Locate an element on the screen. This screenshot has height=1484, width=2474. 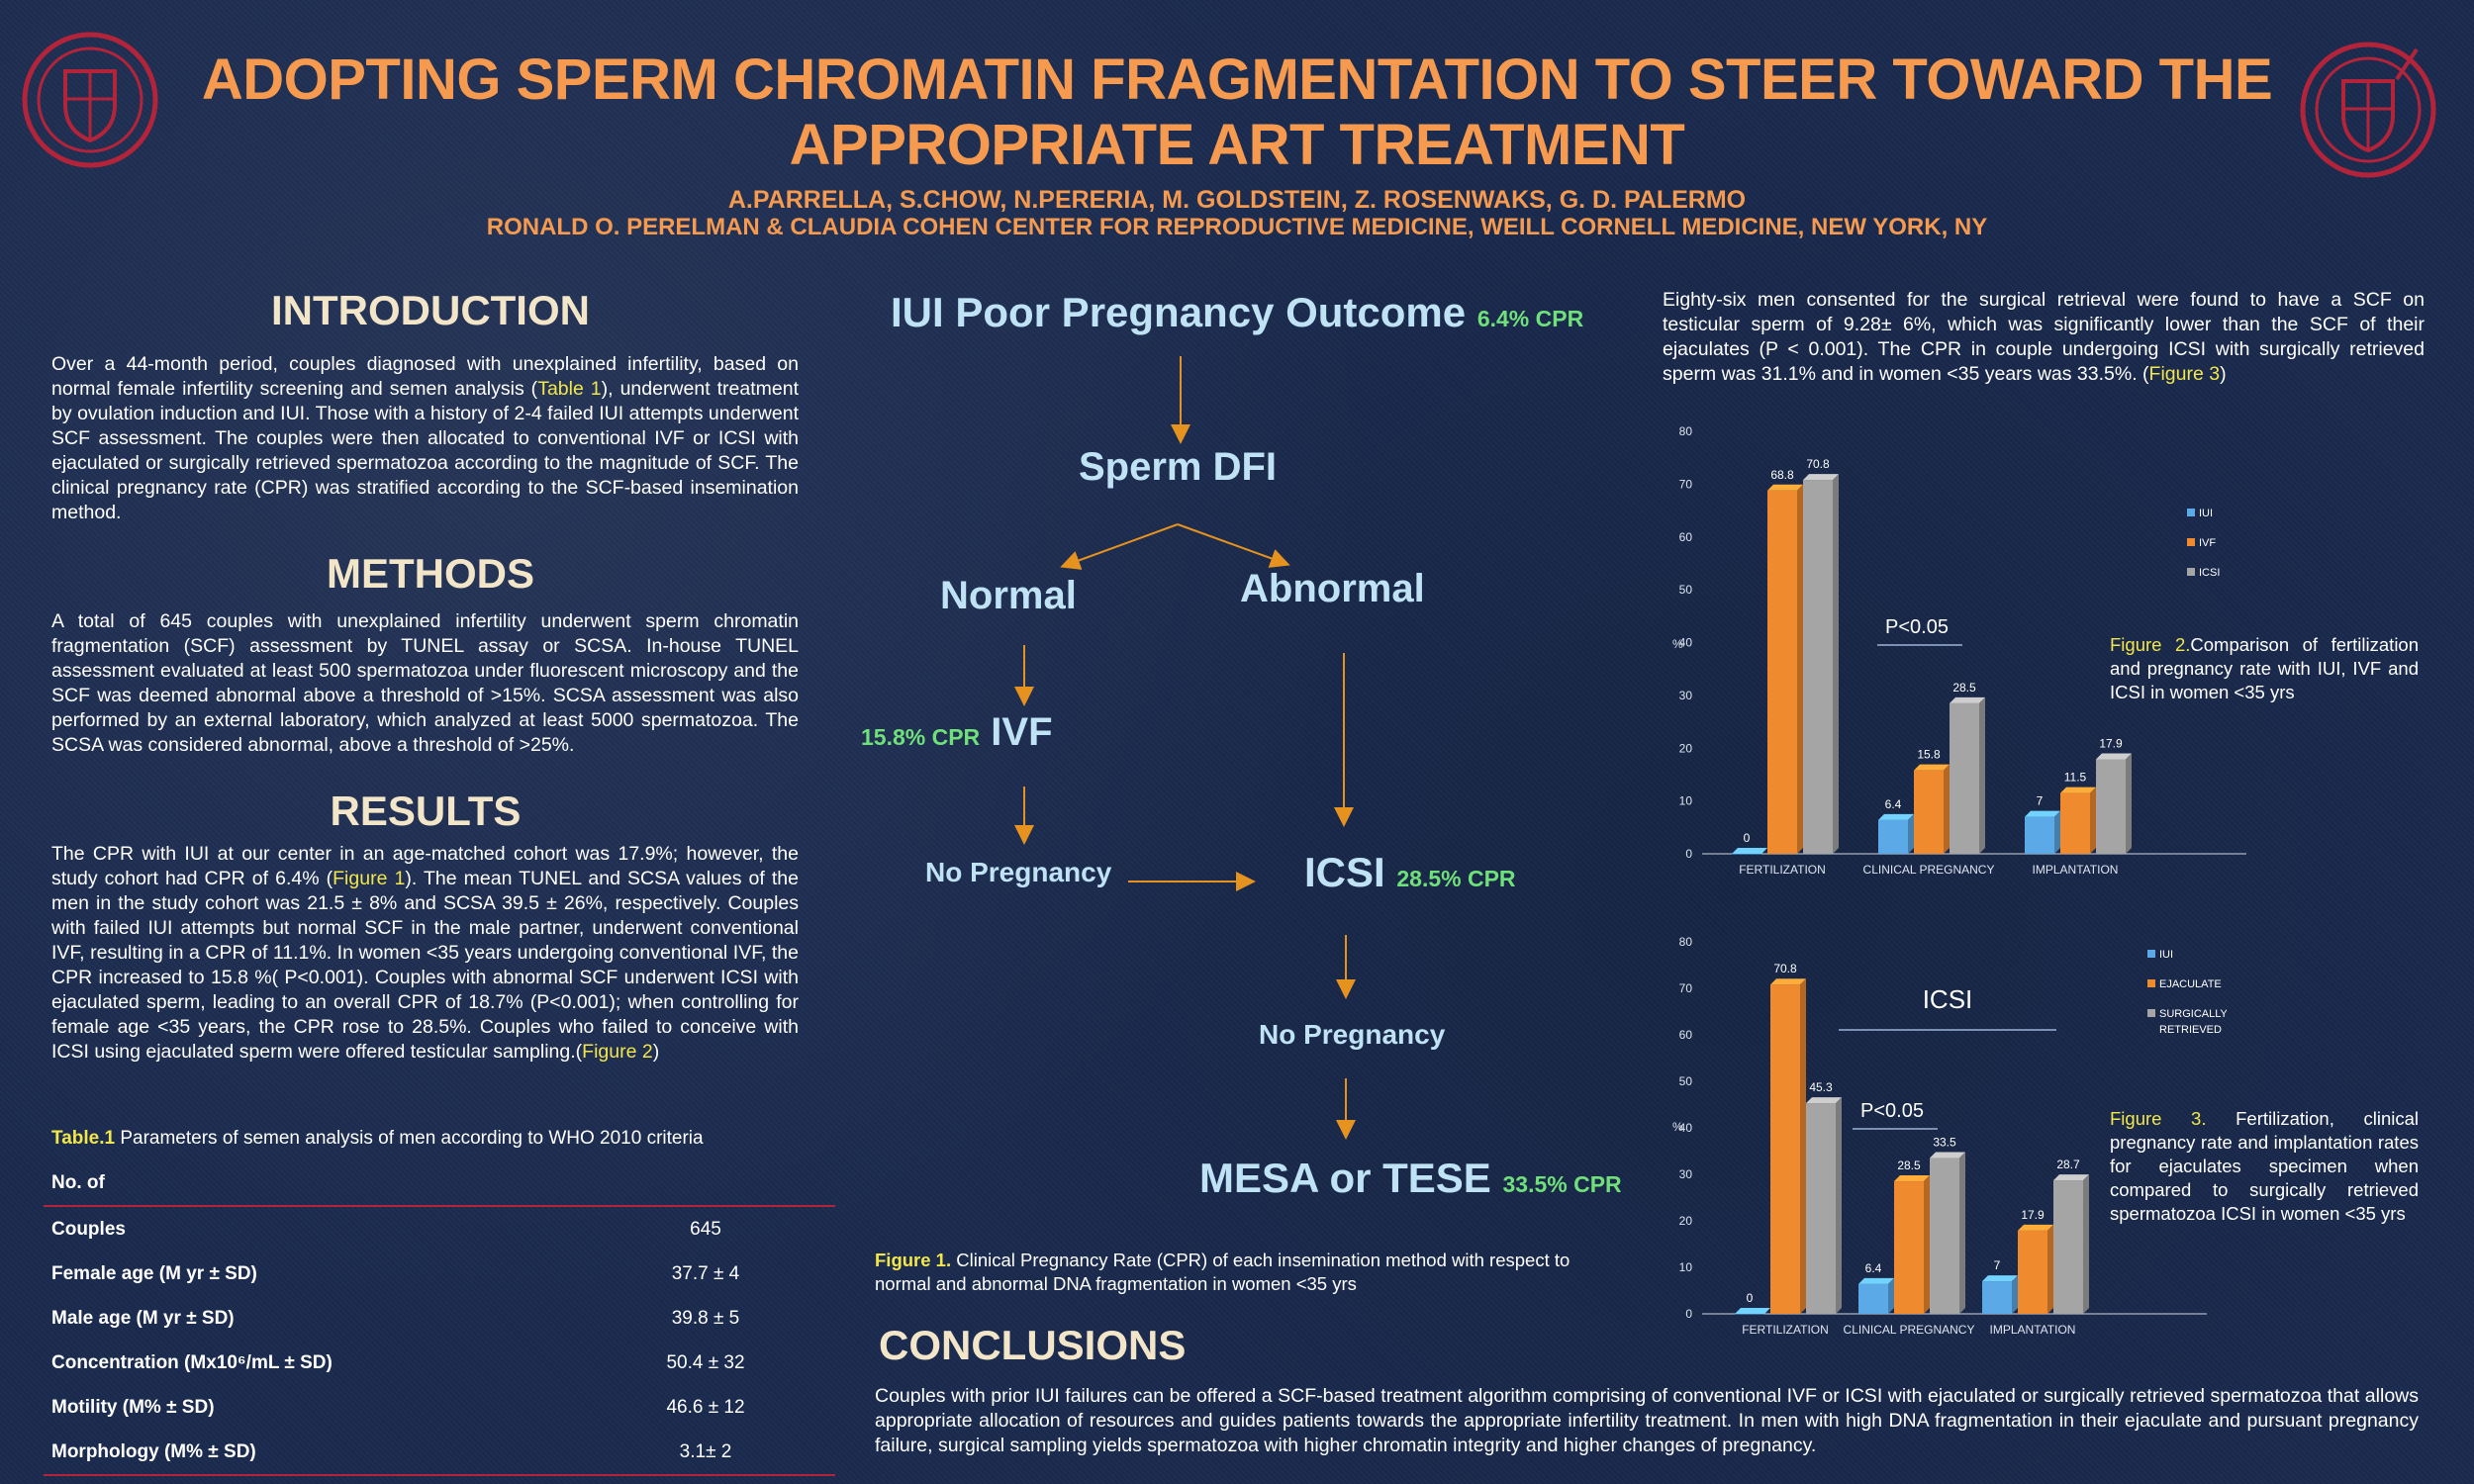
row-label: Female age (M yr ± SD) is located at coordinates (154, 1273).